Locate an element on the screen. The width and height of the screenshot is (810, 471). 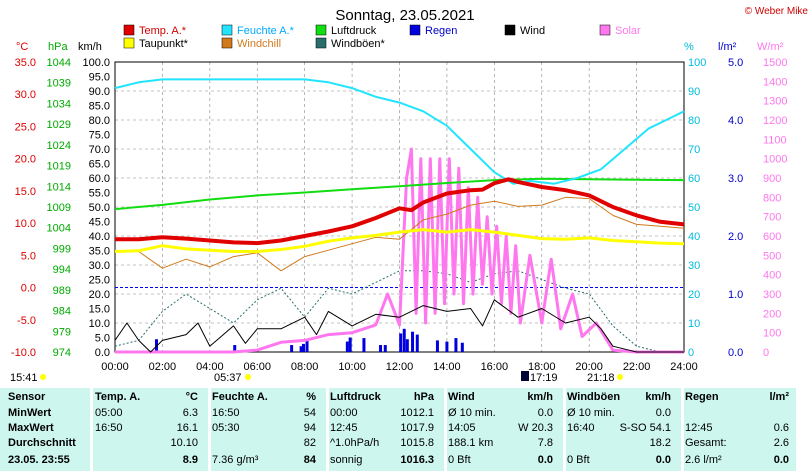
table-cell: 2.6 is located at coordinates (781, 443).